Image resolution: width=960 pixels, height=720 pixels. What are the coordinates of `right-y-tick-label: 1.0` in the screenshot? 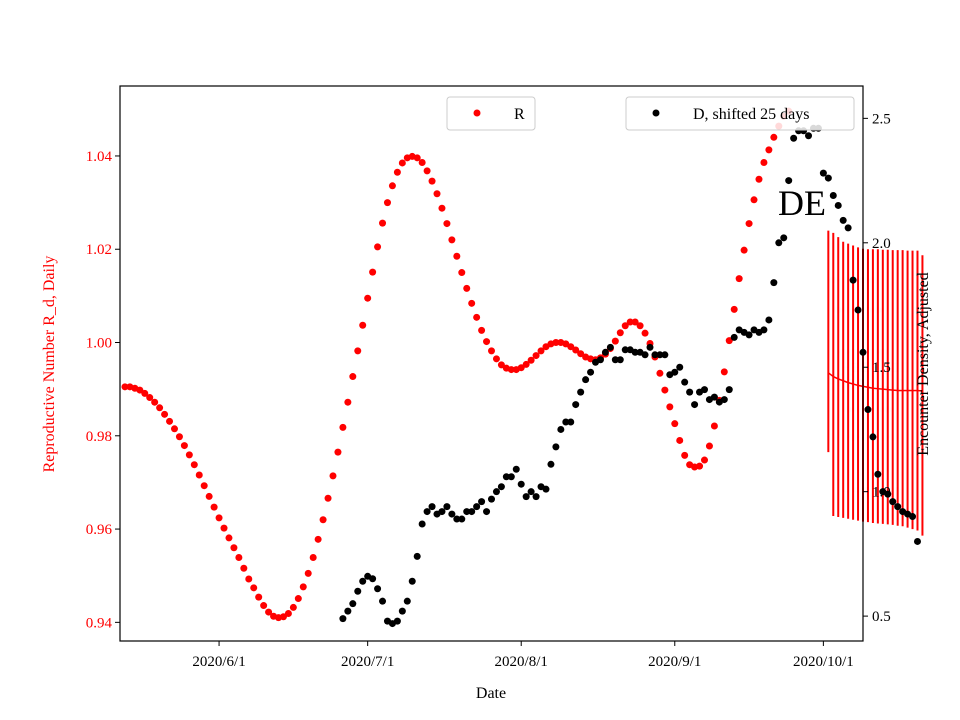 It's located at (881, 493).